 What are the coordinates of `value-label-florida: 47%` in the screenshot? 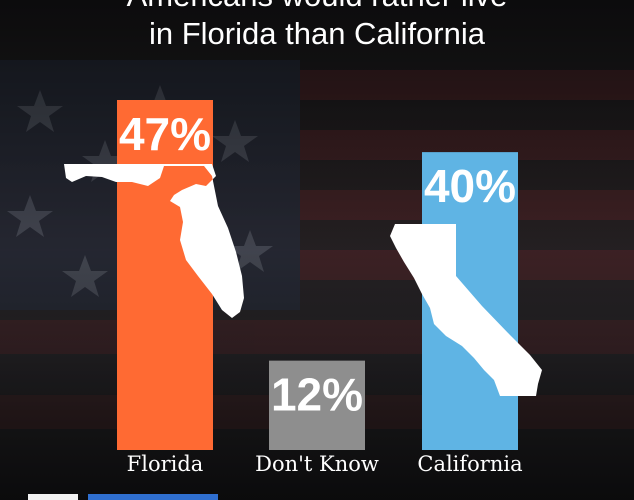 It's located at (165, 134).